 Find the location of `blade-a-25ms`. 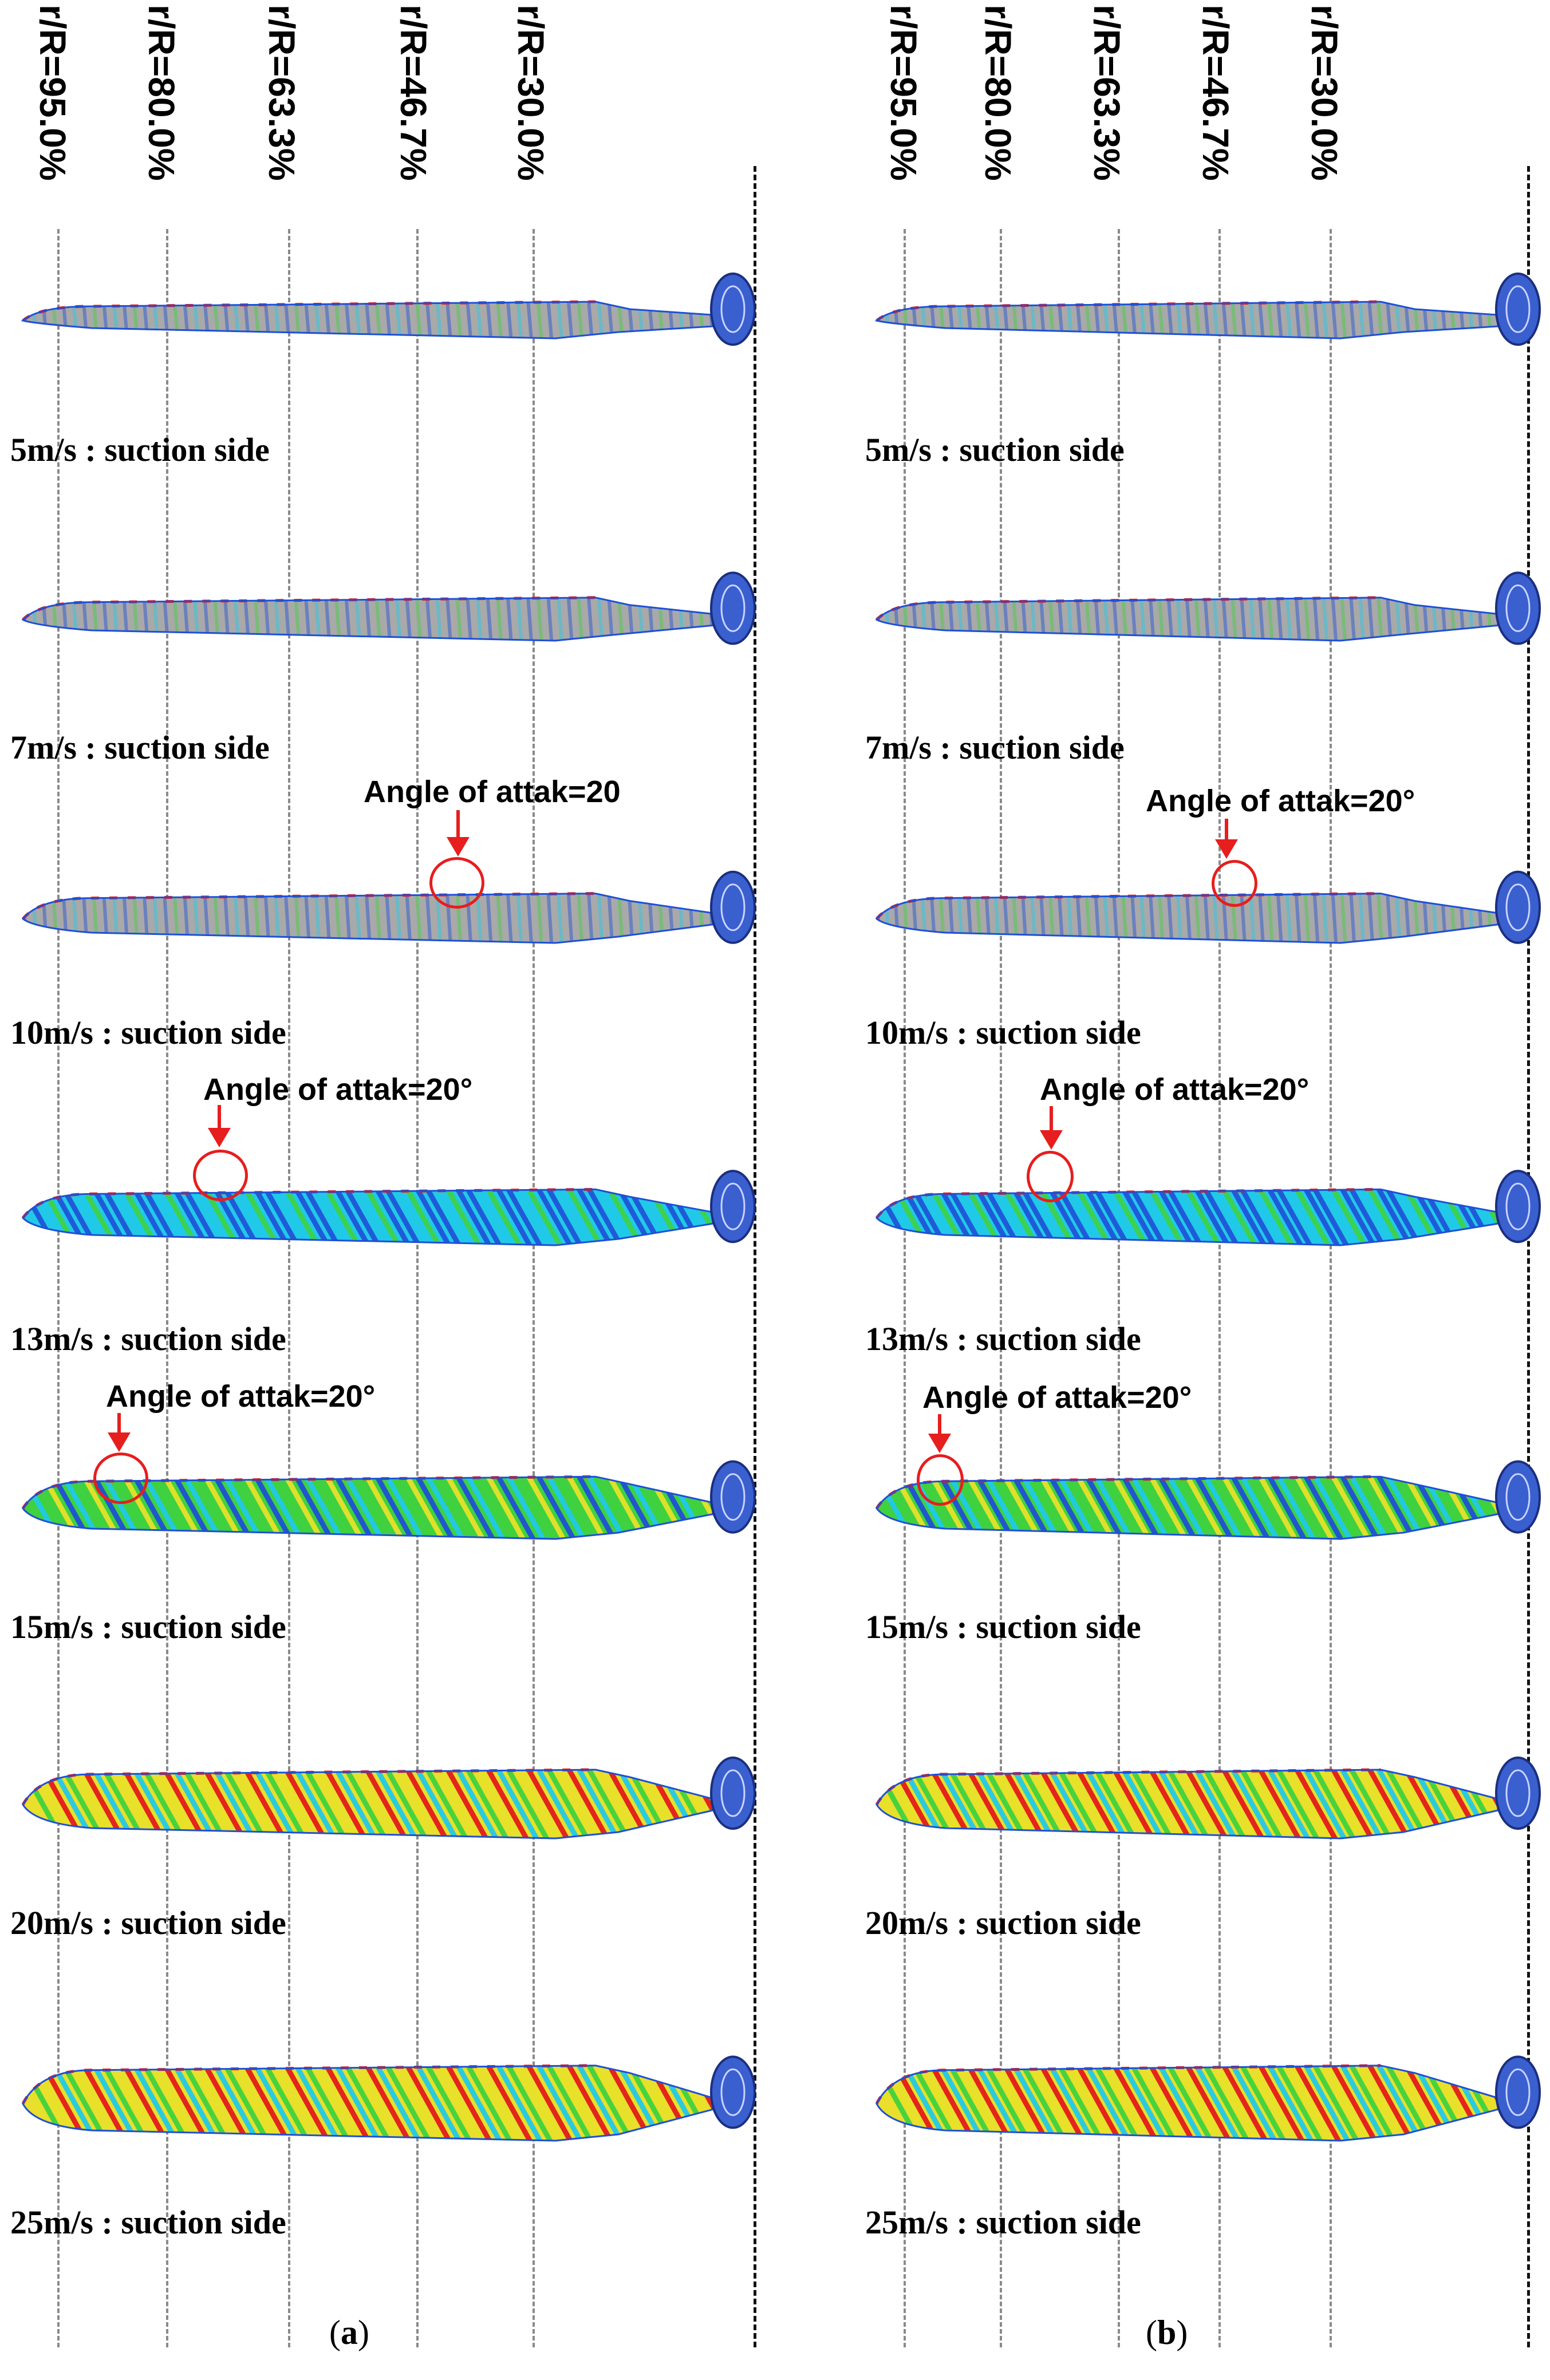

blade-a-25ms is located at coordinates (390, 2101).